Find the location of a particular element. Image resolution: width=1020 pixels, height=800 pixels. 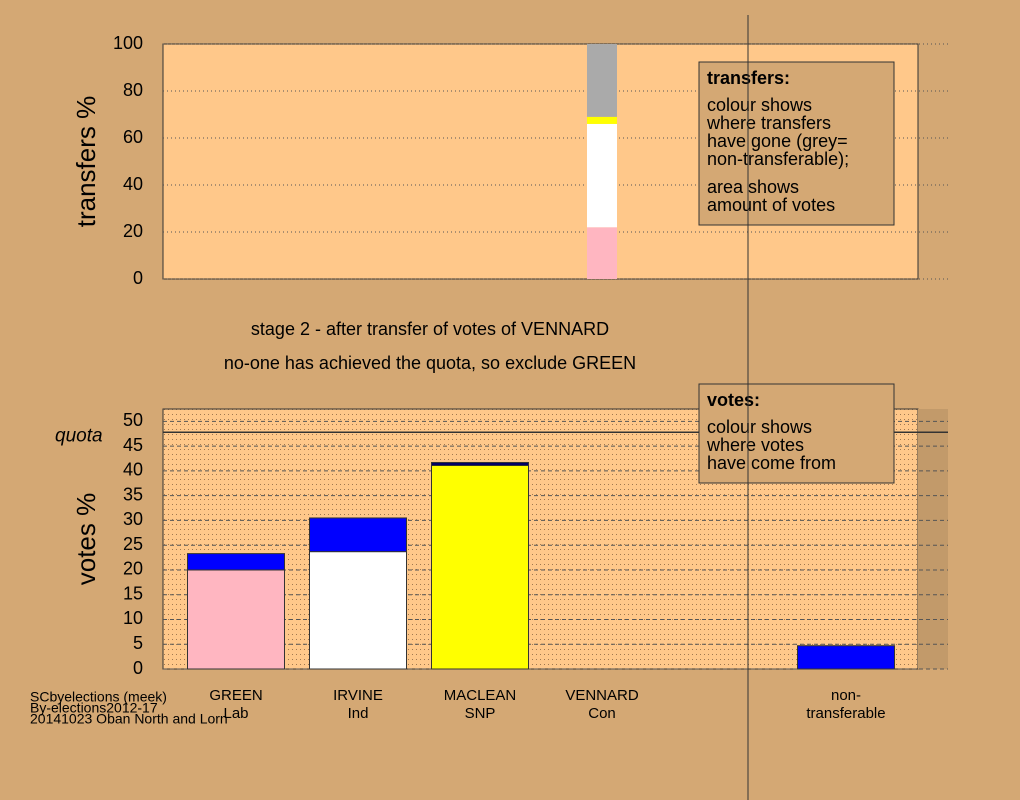

x-tick-label: Lab is located at coordinates (235, 713).